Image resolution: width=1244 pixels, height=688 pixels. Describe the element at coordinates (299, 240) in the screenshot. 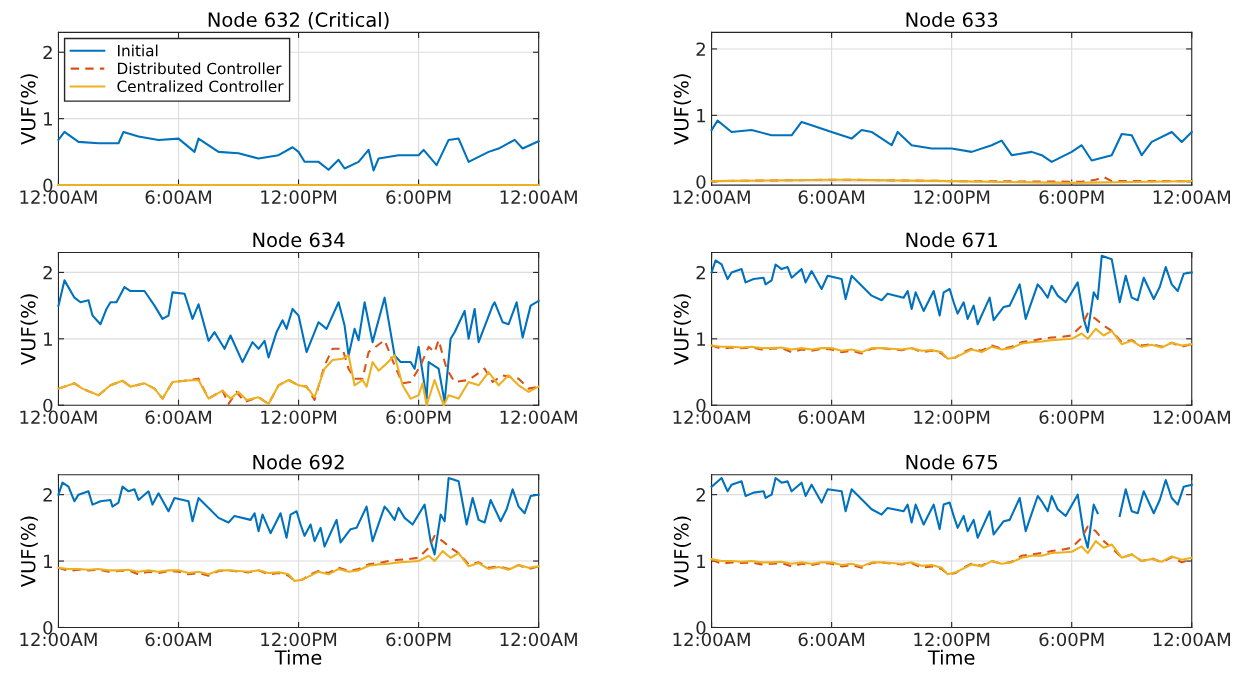

I see `chart-title: Node 634` at that location.